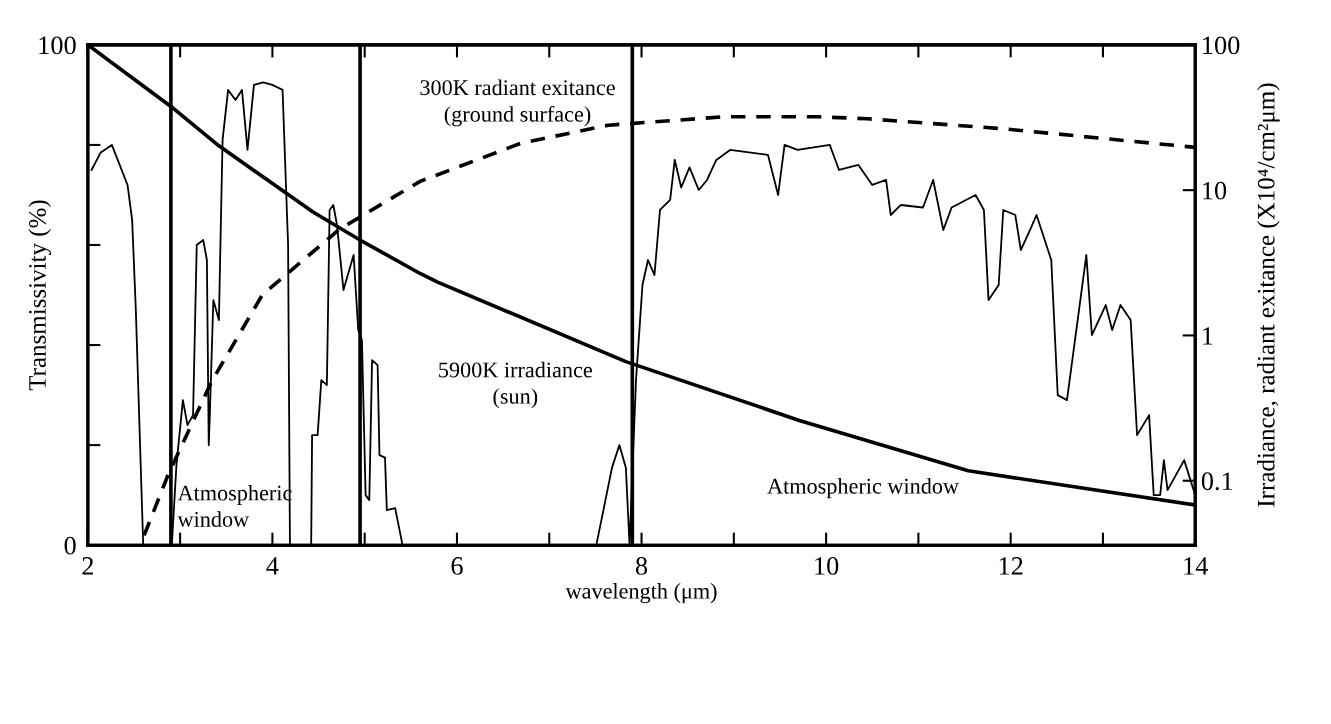 This screenshot has height=724, width=1331. What do you see at coordinates (1011, 566) in the screenshot?
I see `x-tick-label: 12` at bounding box center [1011, 566].